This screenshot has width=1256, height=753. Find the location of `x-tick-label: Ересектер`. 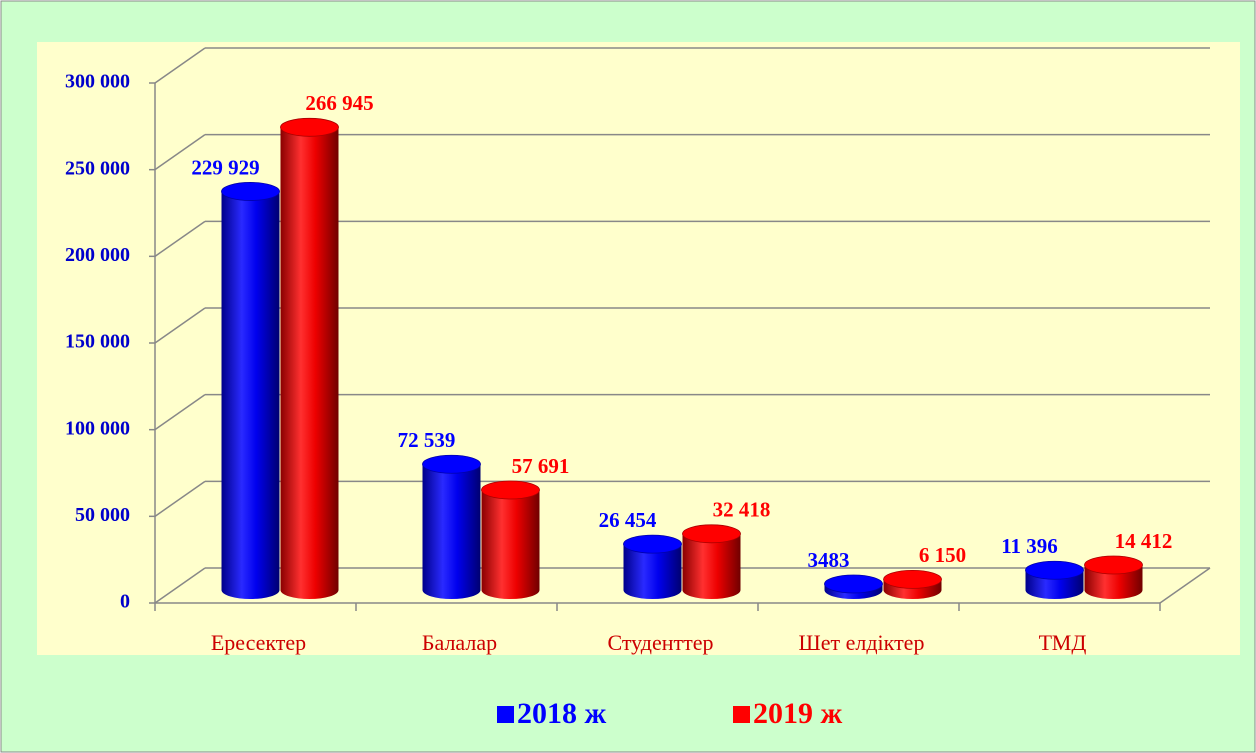

x-tick-label: Ересектер is located at coordinates (258, 642).